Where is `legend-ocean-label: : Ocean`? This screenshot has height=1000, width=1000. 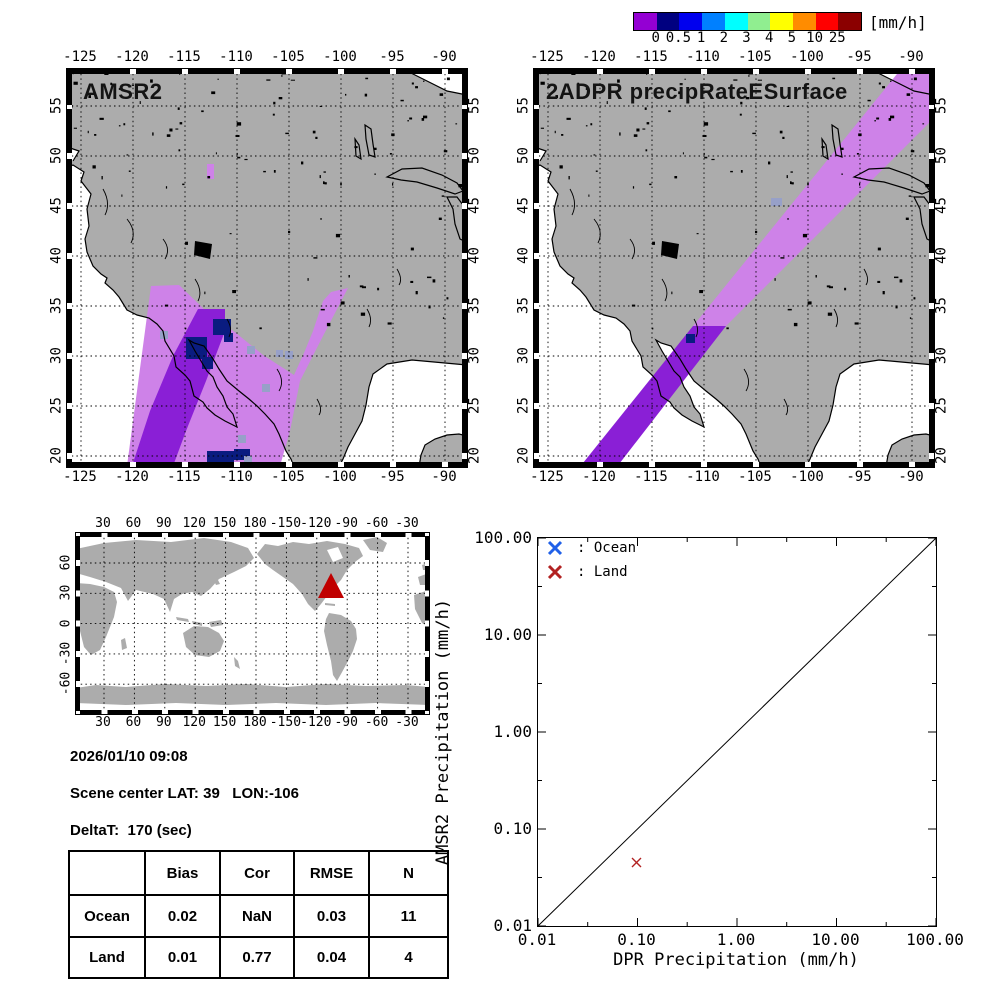 legend-ocean-label: : Ocean is located at coordinates (607, 548).